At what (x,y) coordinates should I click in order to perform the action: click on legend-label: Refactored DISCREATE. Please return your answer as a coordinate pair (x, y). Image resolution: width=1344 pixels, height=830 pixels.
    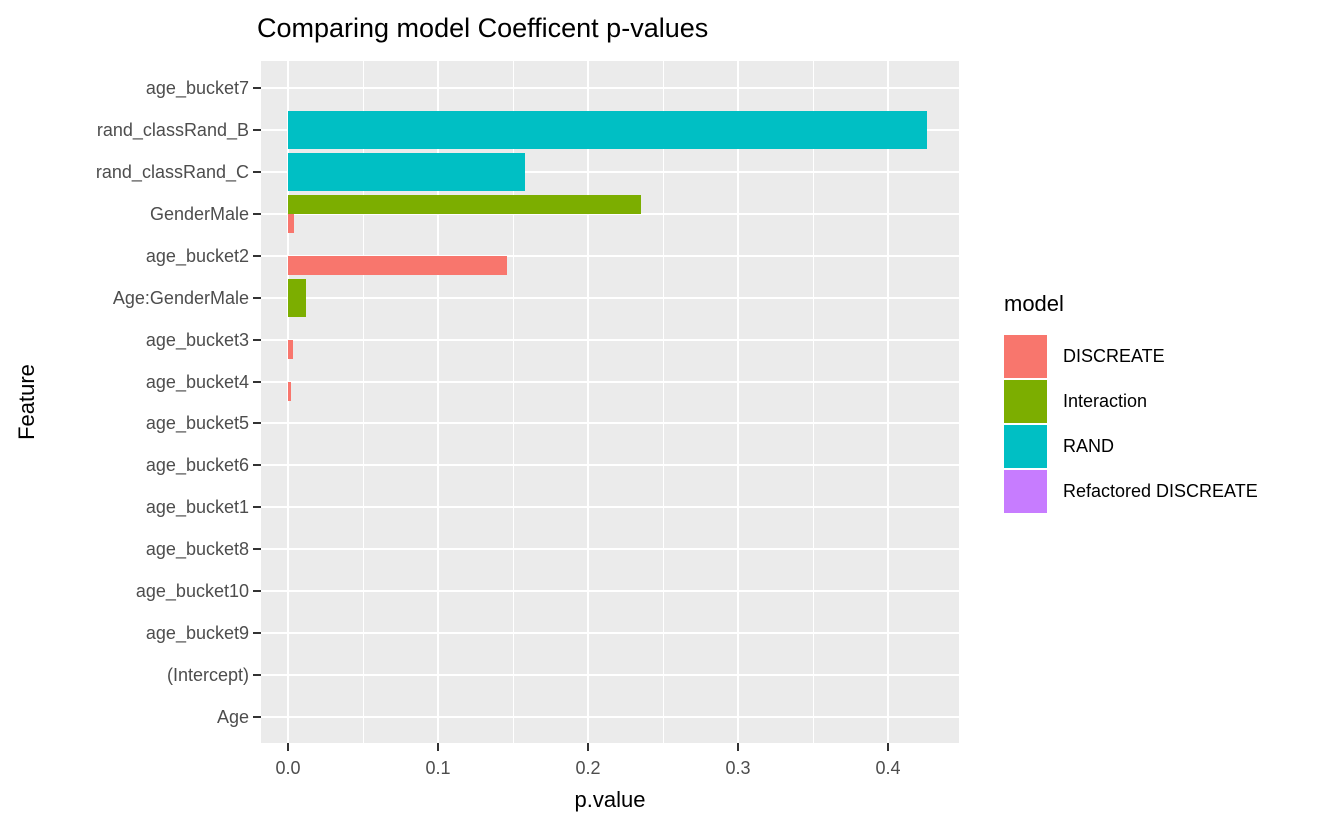
    Looking at the image, I should click on (1160, 491).